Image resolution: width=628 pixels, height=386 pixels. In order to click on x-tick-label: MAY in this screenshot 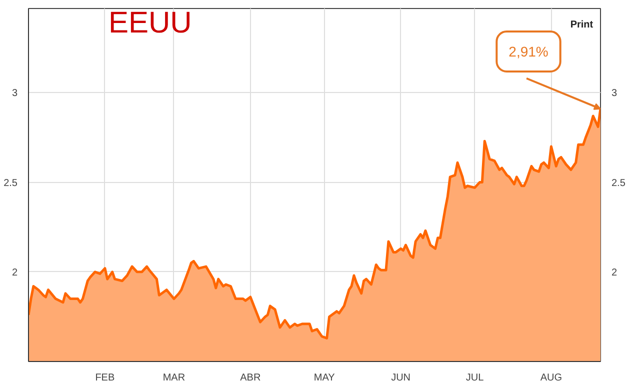, I will do `click(325, 378)`.